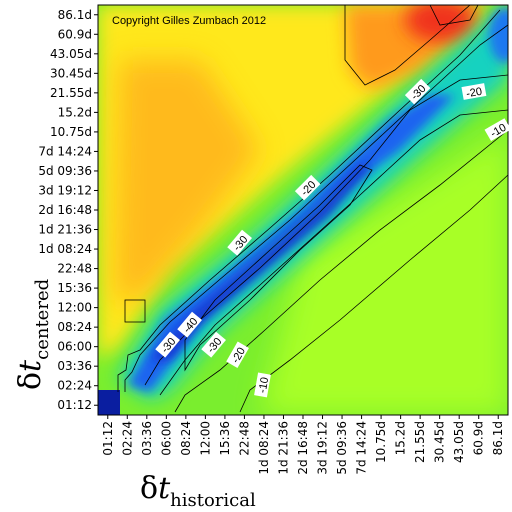  What do you see at coordinates (108, 438) in the screenshot?
I see `x-tick-label: 01:12` at bounding box center [108, 438].